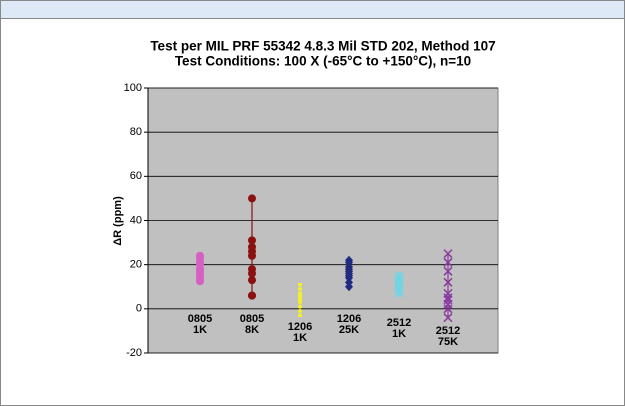 The image size is (625, 406). What do you see at coordinates (312, 9) in the screenshot?
I see `header-bar` at bounding box center [312, 9].